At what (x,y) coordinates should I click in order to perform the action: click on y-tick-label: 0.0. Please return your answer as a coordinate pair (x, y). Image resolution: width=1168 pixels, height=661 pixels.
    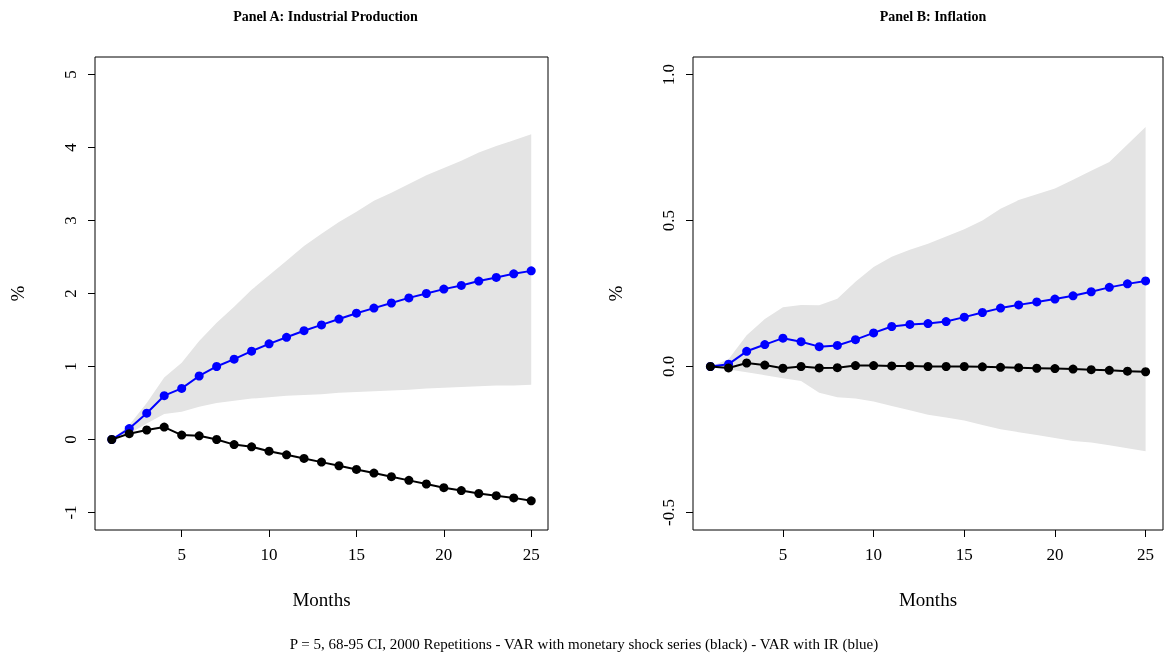
    Looking at the image, I should click on (668, 366).